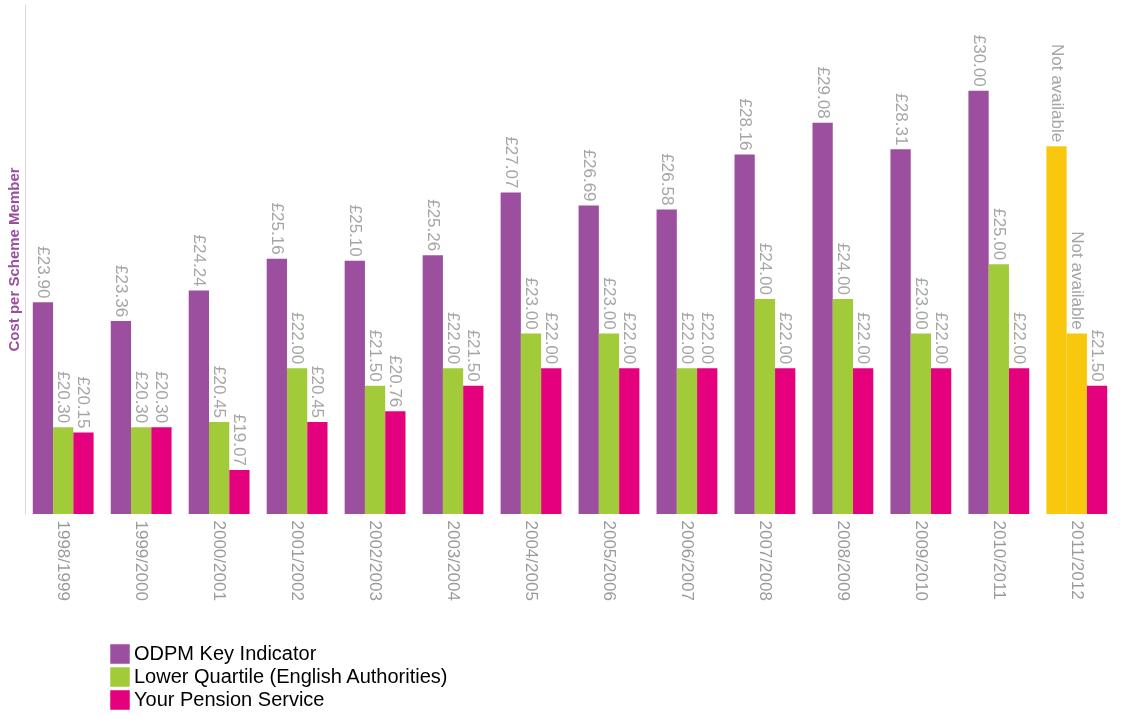 The height and width of the screenshot is (722, 1133). I want to click on x-tick-label: 2008/2009, so click(843, 560).